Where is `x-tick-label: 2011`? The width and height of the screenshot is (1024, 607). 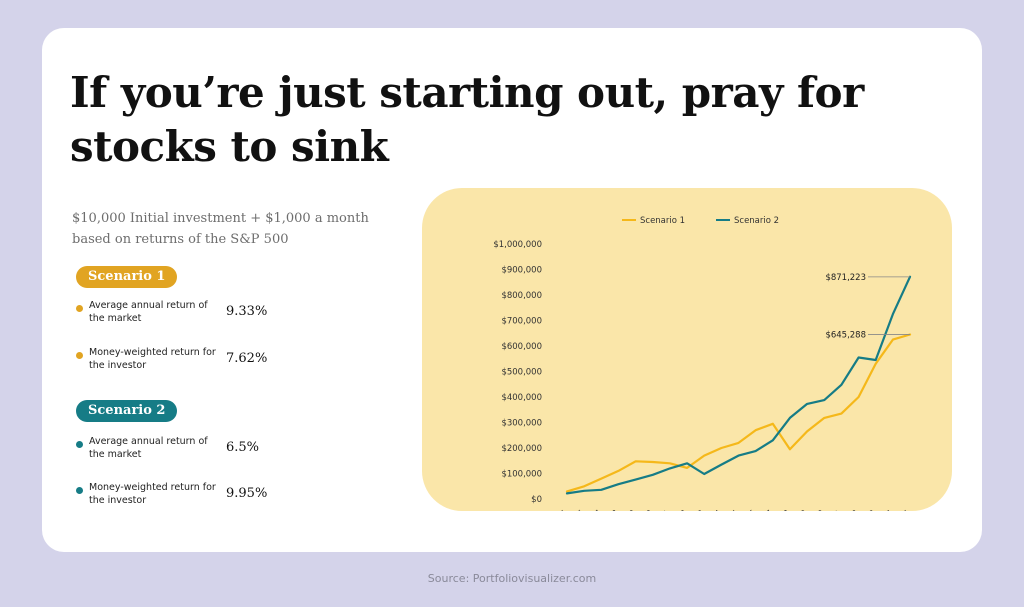
x-tick-label: 2011 is located at coordinates (833, 509).